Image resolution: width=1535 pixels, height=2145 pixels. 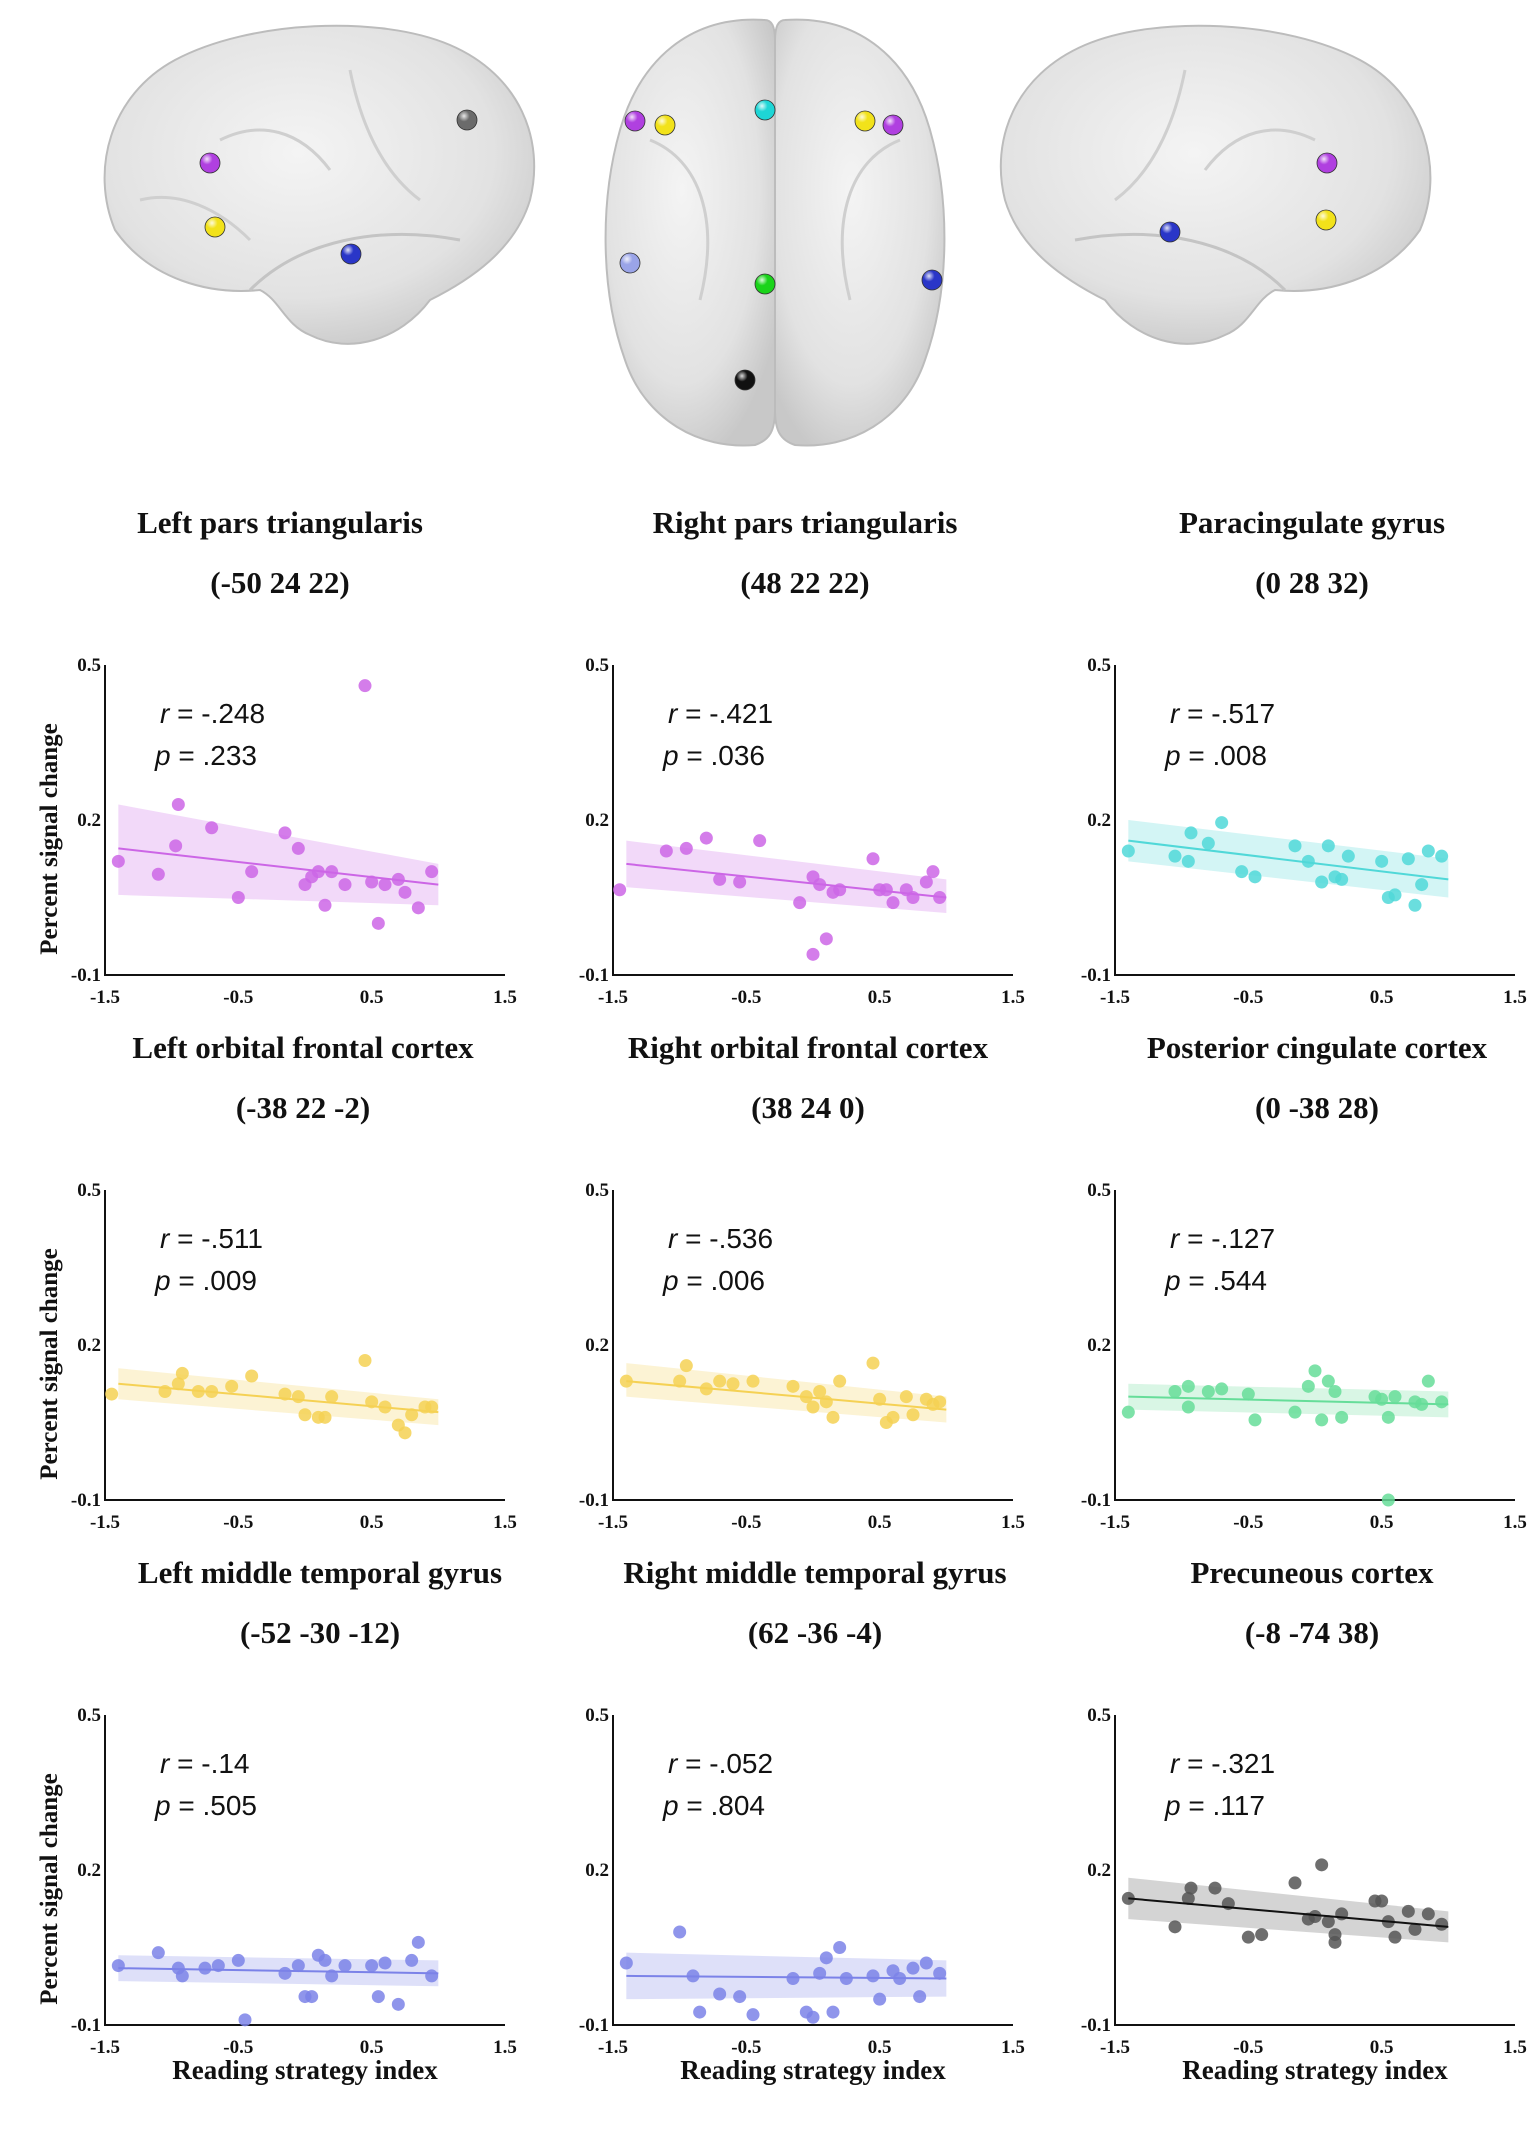 What do you see at coordinates (280, 522) in the screenshot?
I see `panel-title: Left pars triangularis` at bounding box center [280, 522].